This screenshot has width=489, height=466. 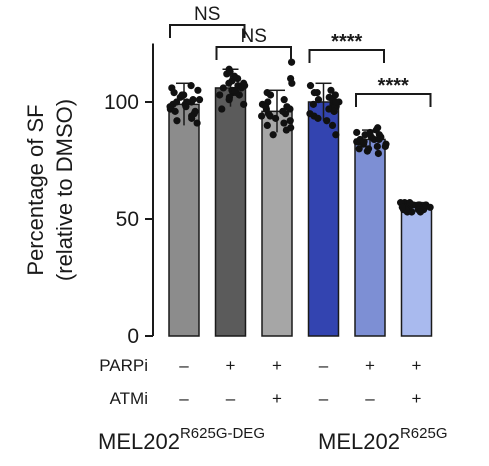 What do you see at coordinates (133, 336) in the screenshot?
I see `y-tick-label: 0` at bounding box center [133, 336].